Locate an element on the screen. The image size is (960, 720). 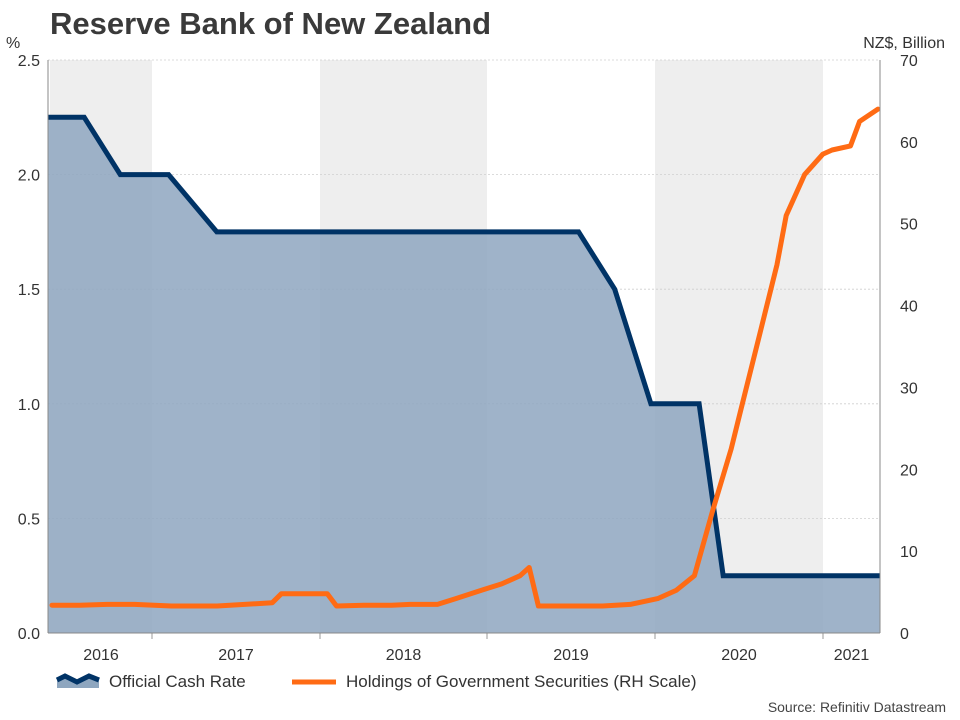
right-axis-unit: NZ$, Billion is located at coordinates (904, 43).